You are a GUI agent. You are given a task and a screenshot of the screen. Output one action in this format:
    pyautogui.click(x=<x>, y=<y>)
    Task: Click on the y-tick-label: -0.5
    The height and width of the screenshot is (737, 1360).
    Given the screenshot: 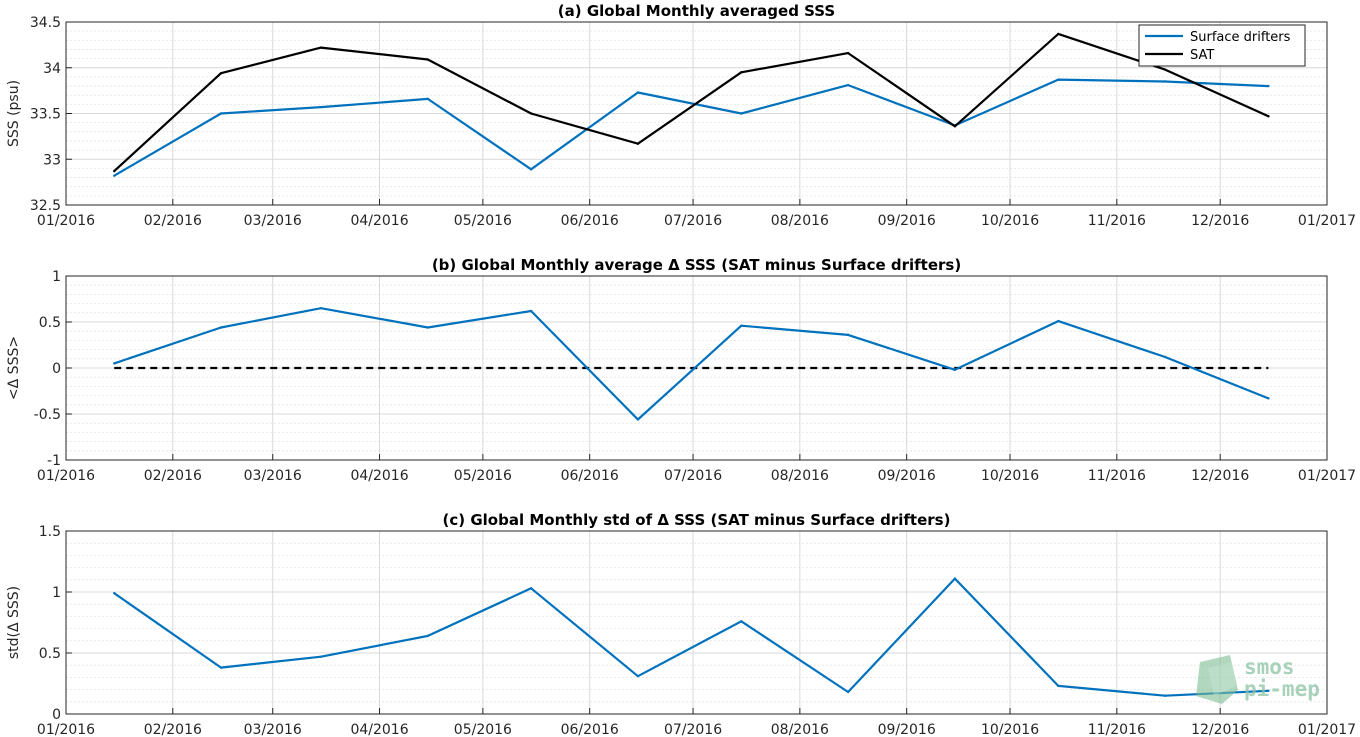 What is the action you would take?
    pyautogui.click(x=47, y=415)
    